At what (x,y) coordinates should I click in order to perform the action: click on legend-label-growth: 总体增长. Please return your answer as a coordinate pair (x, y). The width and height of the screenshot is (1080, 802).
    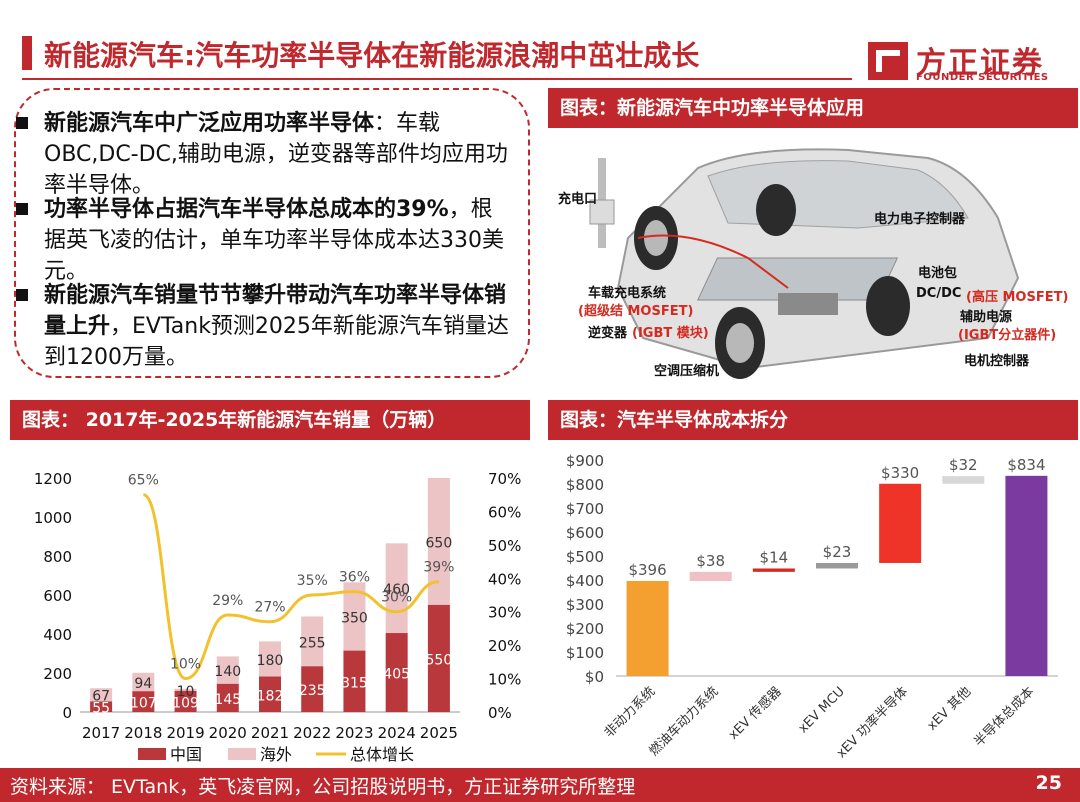
    Looking at the image, I should click on (382, 754).